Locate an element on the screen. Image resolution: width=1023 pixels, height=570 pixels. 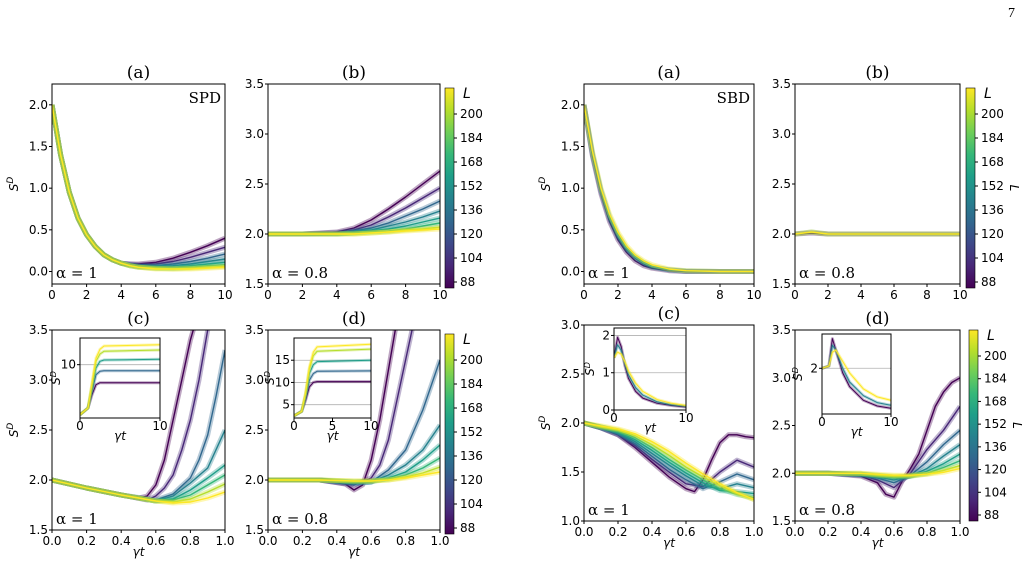
x-tick-label: 5 is located at coordinates (333, 426).